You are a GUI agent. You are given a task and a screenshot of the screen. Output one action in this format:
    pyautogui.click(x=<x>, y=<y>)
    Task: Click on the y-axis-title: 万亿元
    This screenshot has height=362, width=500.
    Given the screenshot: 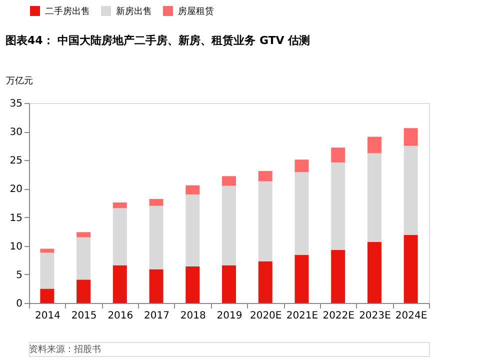 What is the action you would take?
    pyautogui.click(x=19, y=81)
    